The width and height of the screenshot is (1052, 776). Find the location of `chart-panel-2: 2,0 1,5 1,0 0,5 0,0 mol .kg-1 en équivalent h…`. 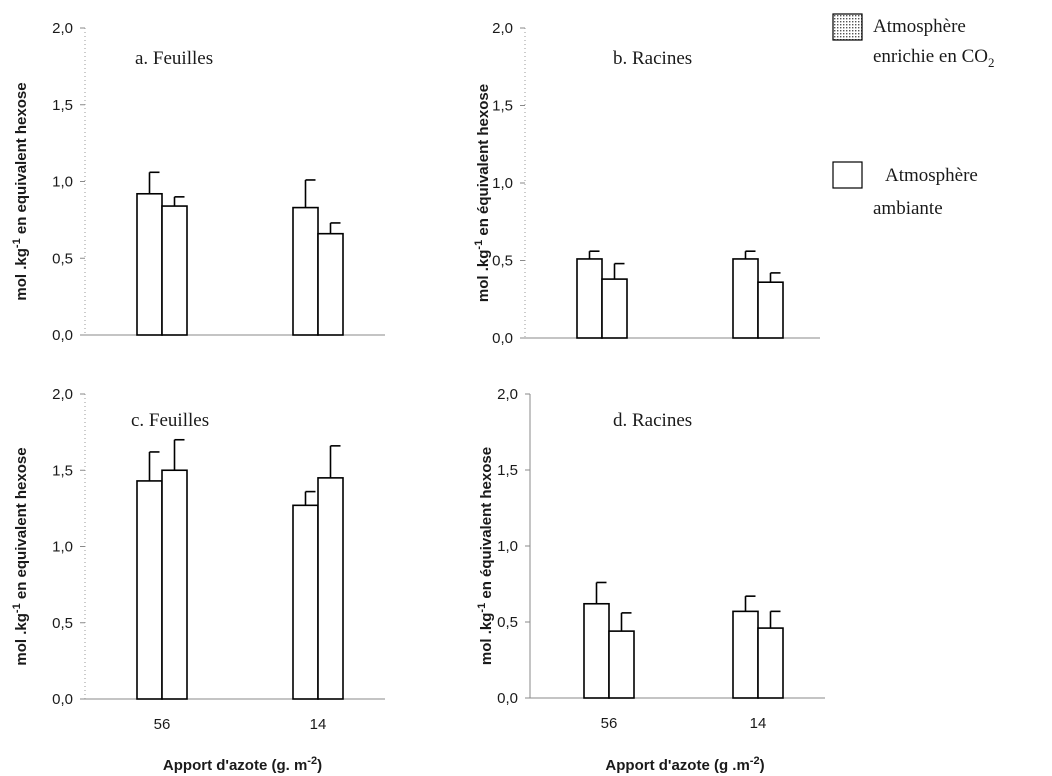

chart-panel-2: 2,0 1,5 1,0 0,5 0,0 mol .kg-1 en équivalent h… is located at coordinates (646, 183).